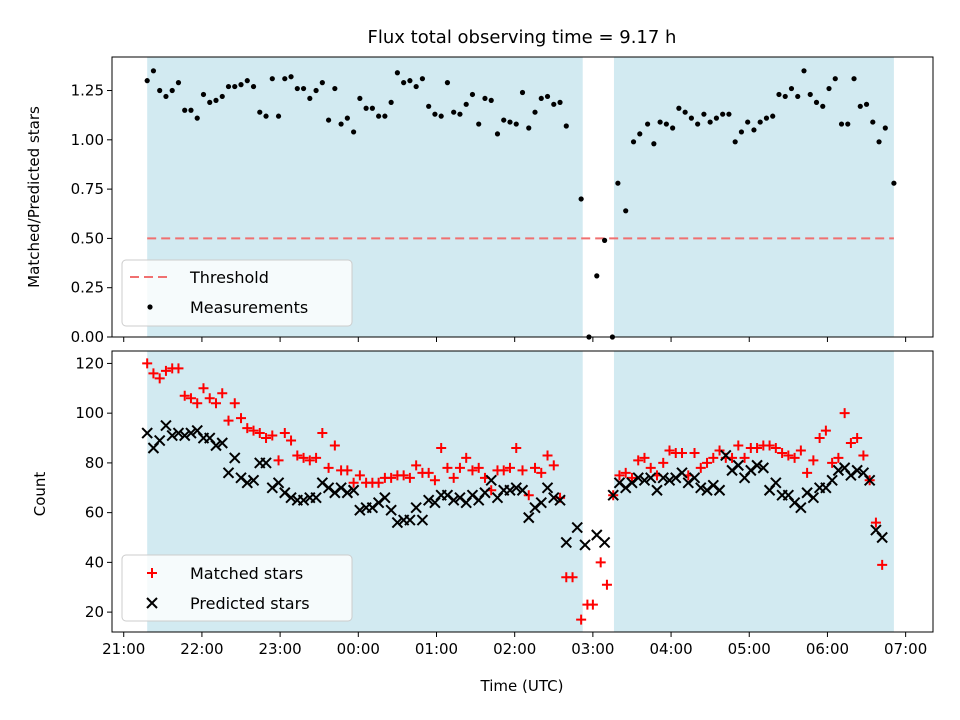 The width and height of the screenshot is (960, 720). Describe the element at coordinates (94, 513) in the screenshot. I see `bottom-y-tick-label: 60` at that location.